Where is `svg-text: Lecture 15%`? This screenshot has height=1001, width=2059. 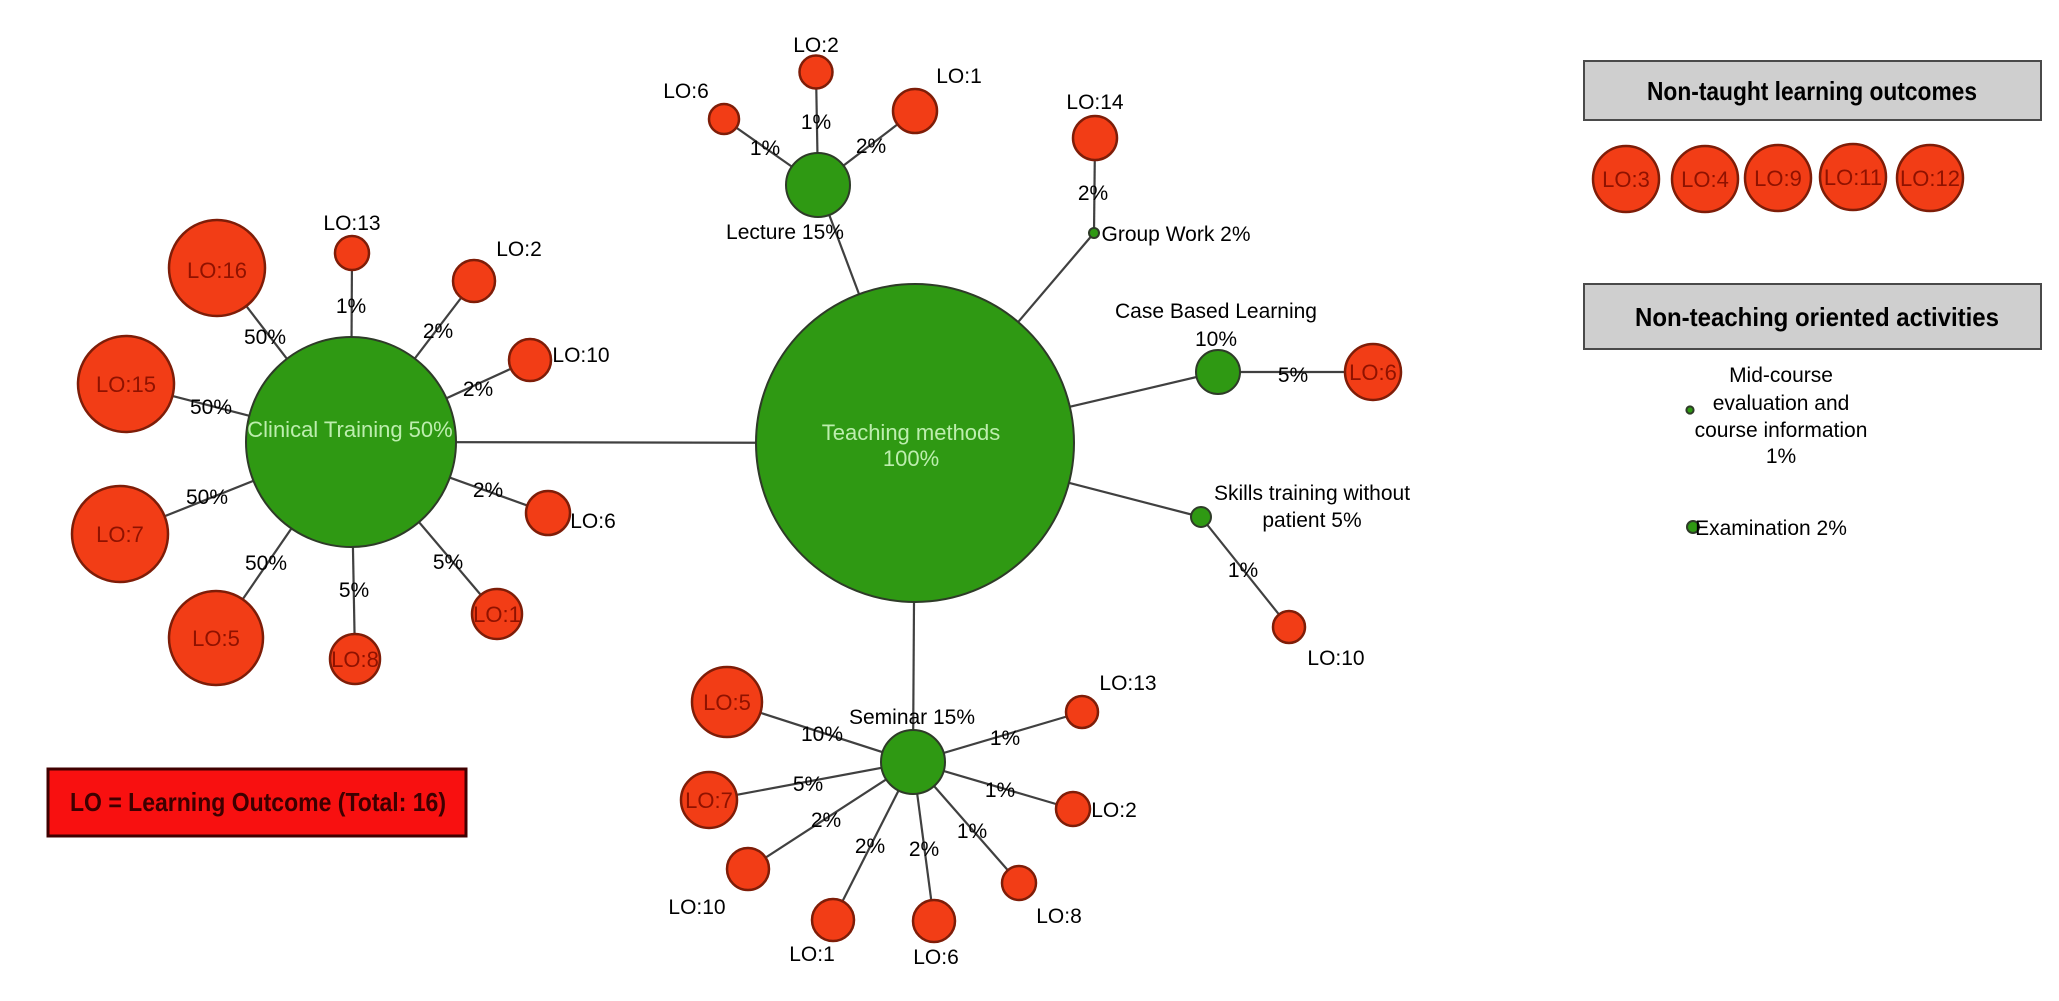 svg-text: Lecture 15% is located at coordinates (785, 232).